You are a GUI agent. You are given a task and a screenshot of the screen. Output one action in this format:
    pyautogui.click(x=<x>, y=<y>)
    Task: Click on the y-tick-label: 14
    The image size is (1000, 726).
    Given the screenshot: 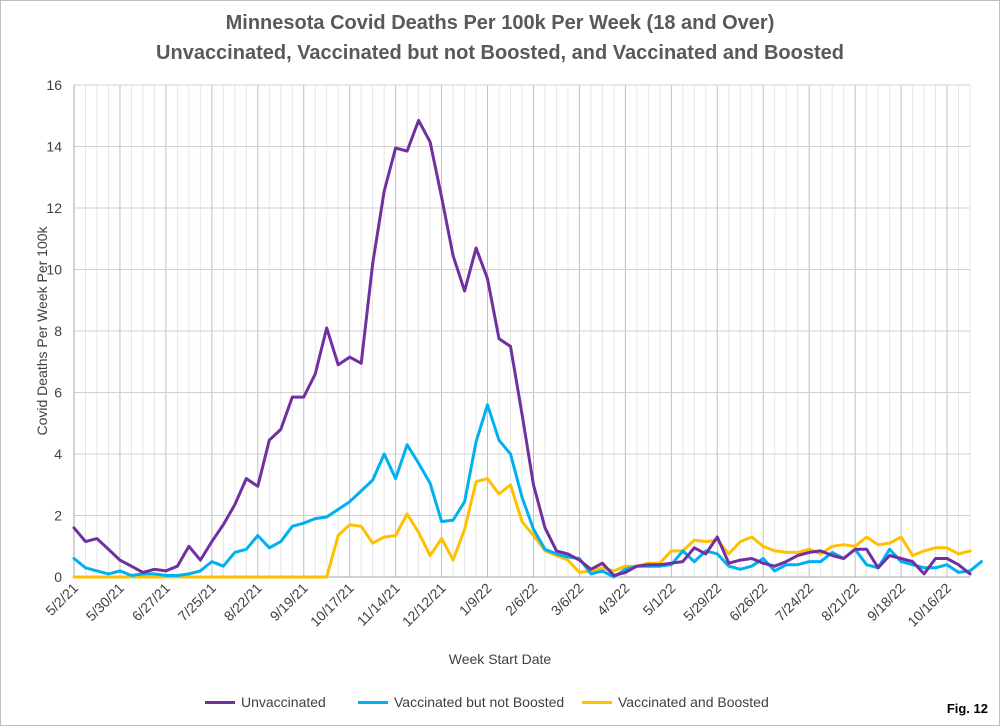 What is the action you would take?
    pyautogui.click(x=54, y=147)
    